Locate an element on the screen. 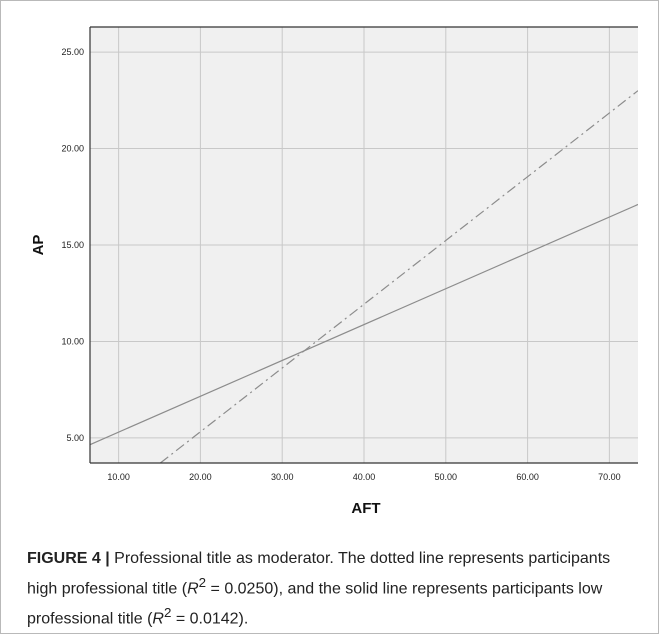 This screenshot has height=634, width=659. caption-r1-superscript: 2 is located at coordinates (202, 582).